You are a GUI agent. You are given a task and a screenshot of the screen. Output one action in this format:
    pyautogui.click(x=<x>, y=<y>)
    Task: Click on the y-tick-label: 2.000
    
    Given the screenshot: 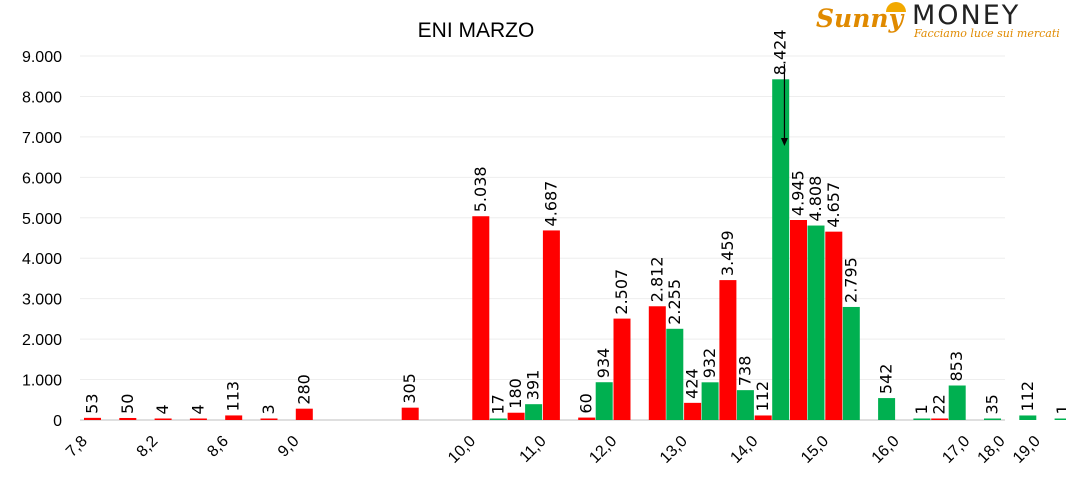 What is the action you would take?
    pyautogui.click(x=42, y=340)
    